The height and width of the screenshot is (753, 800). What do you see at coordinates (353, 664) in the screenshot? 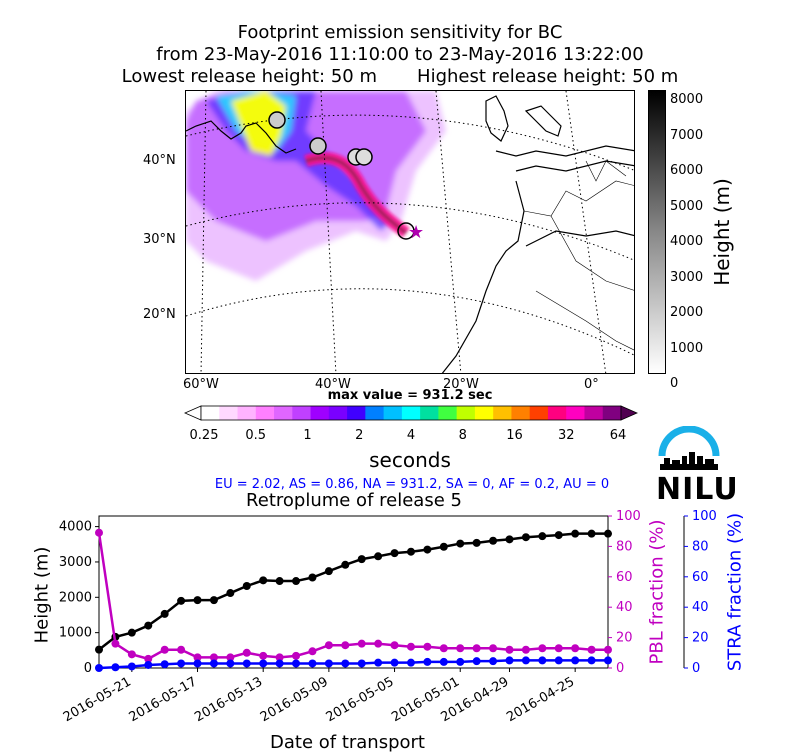
I see `series-line` at bounding box center [353, 664].